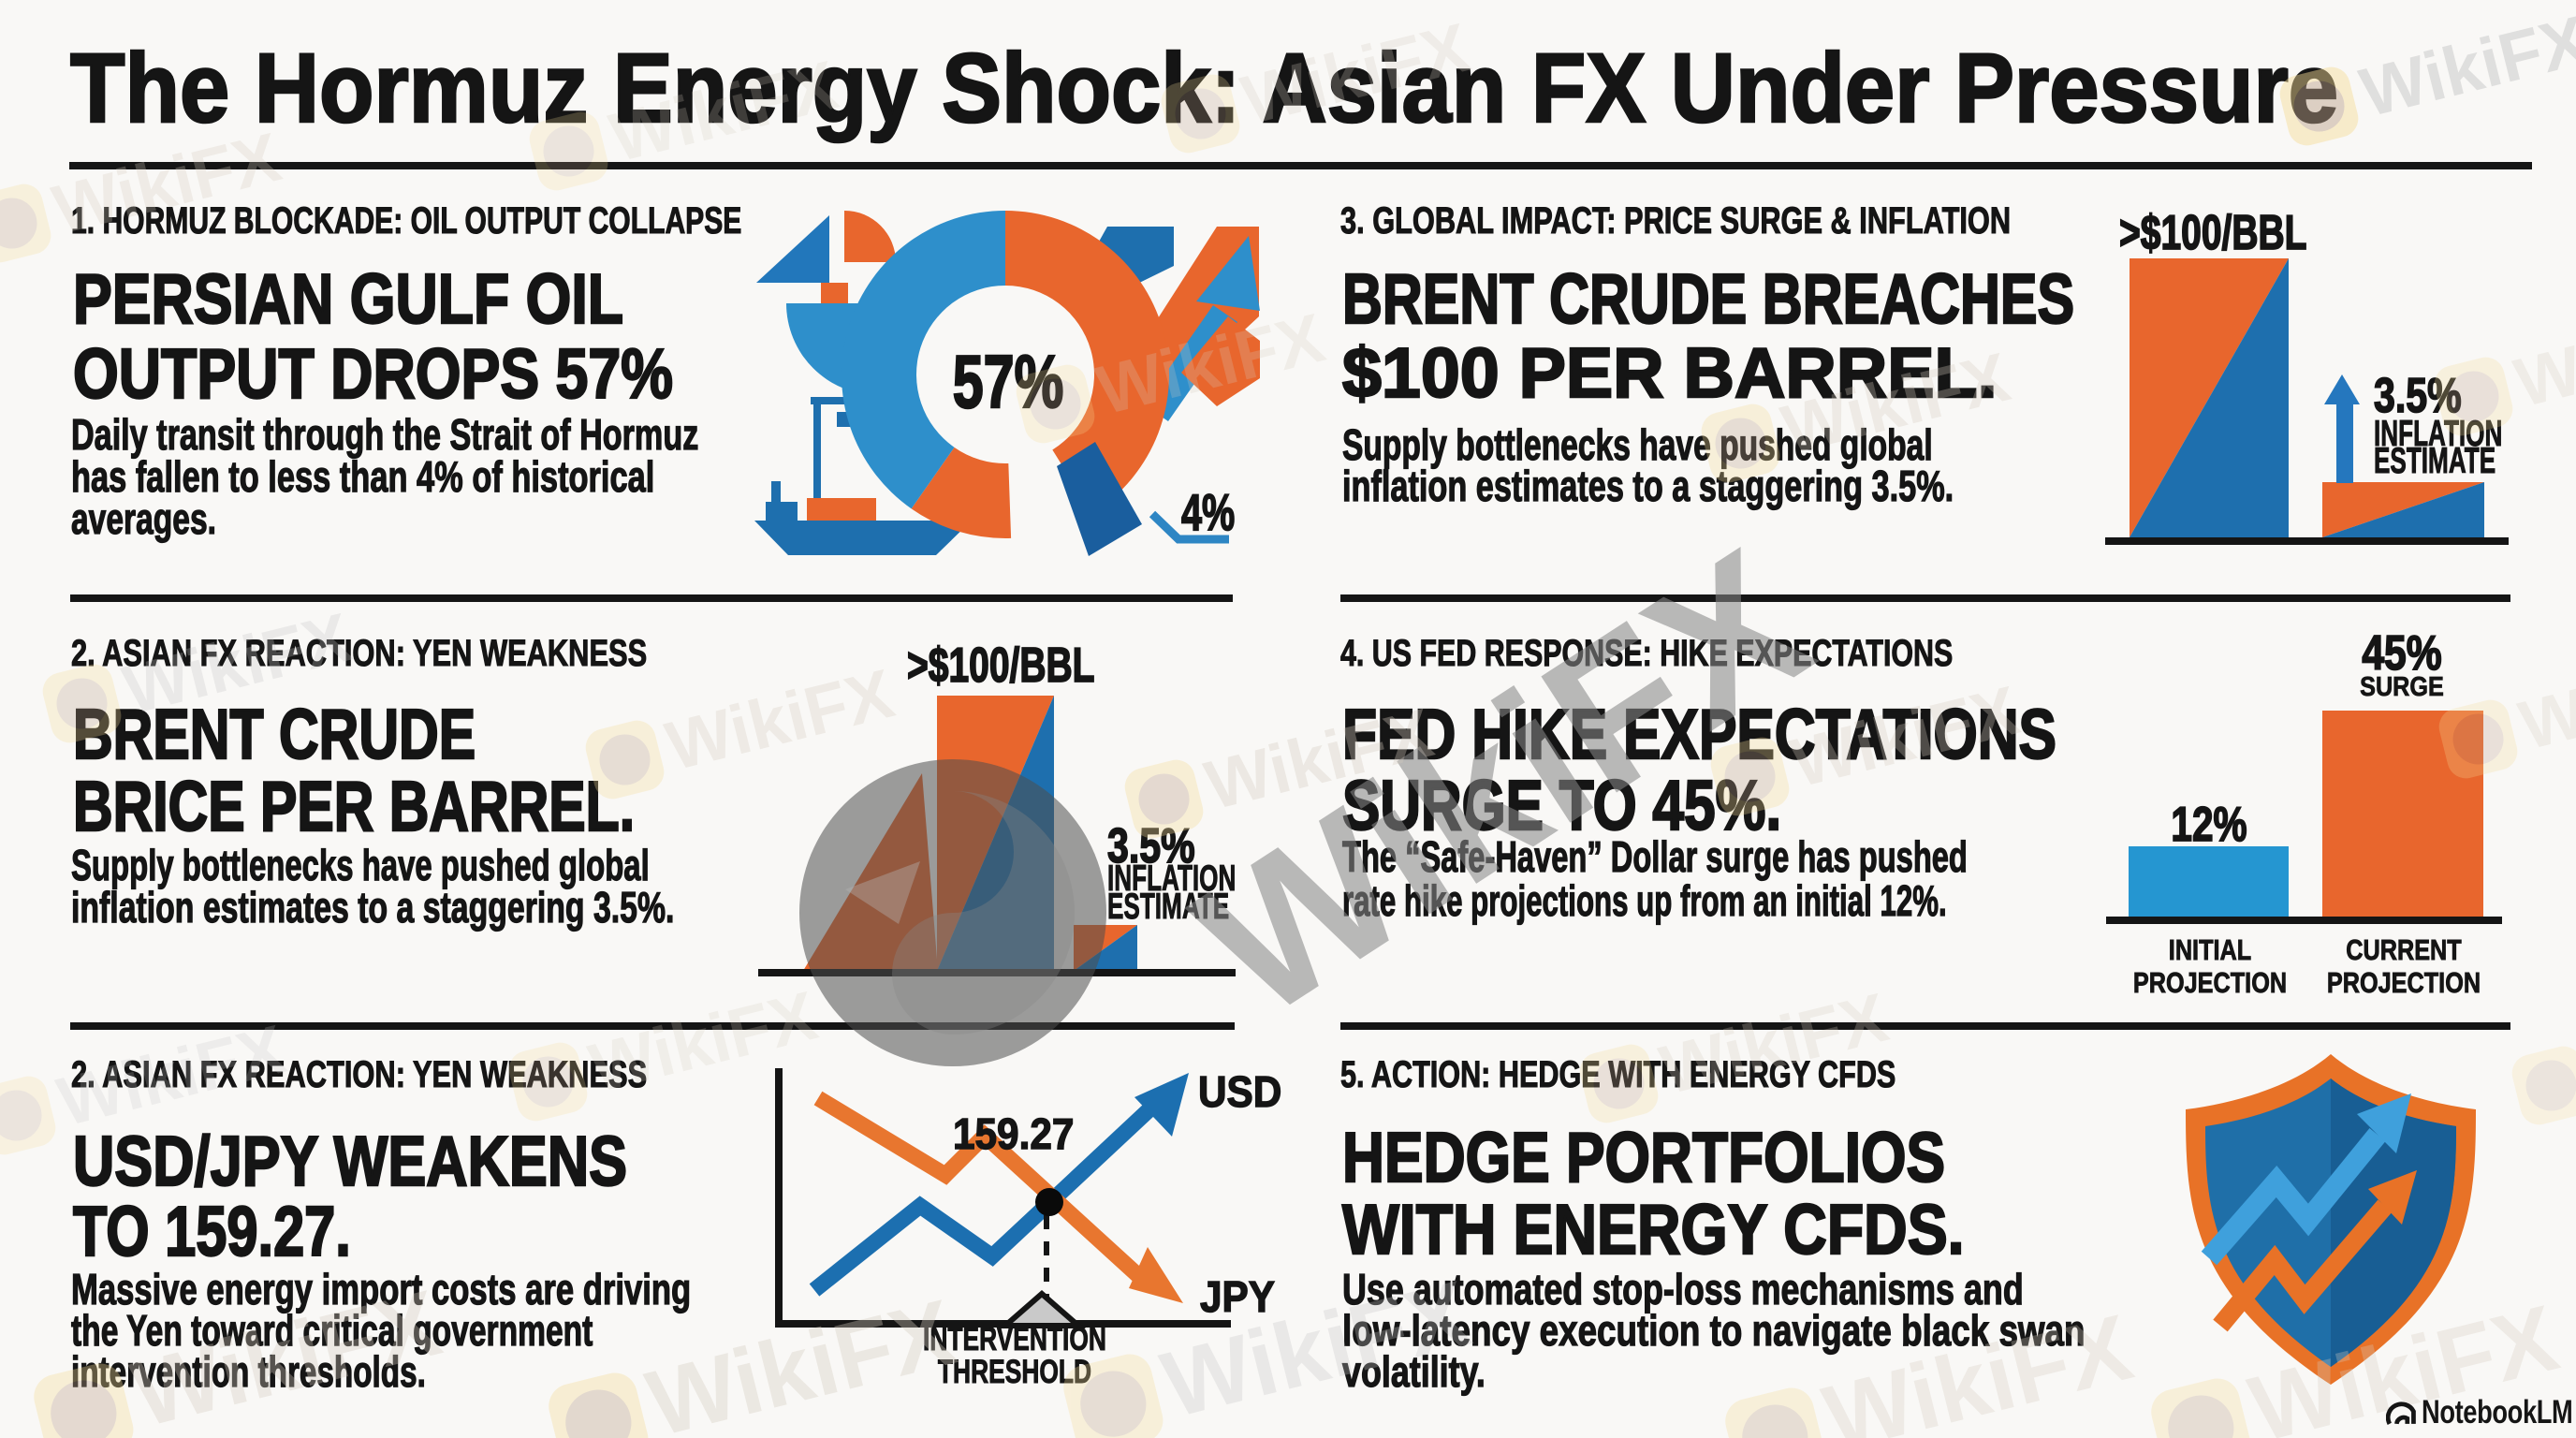 Image resolution: width=2576 pixels, height=1438 pixels. Describe the element at coordinates (1015, 1338) in the screenshot. I see `svg-text: INTERVENTION` at that location.